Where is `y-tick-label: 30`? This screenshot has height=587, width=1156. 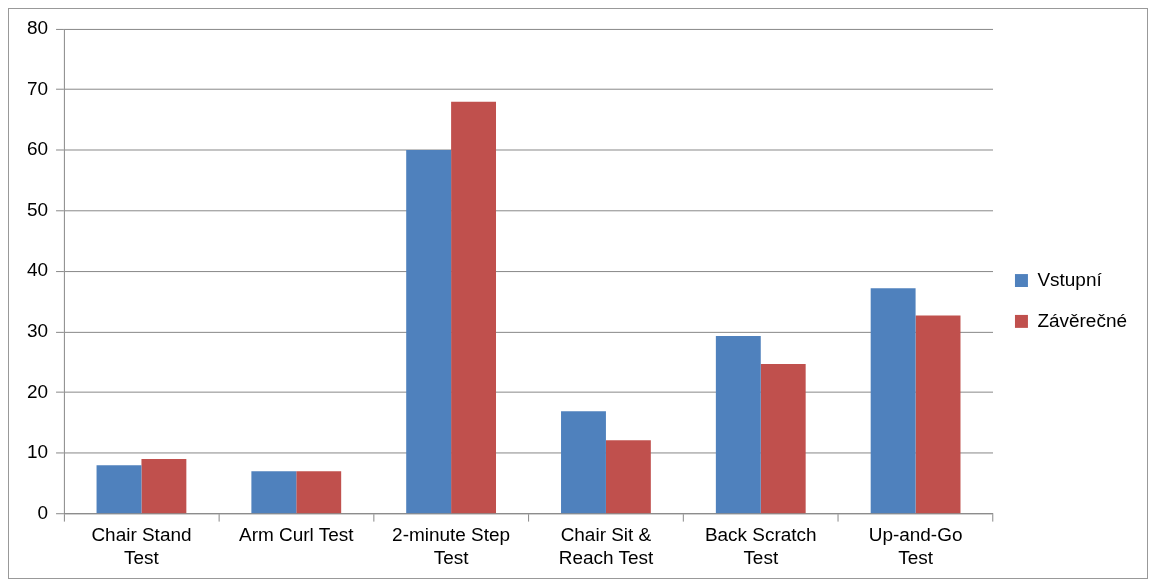
y-tick-label: 30 is located at coordinates (37, 331).